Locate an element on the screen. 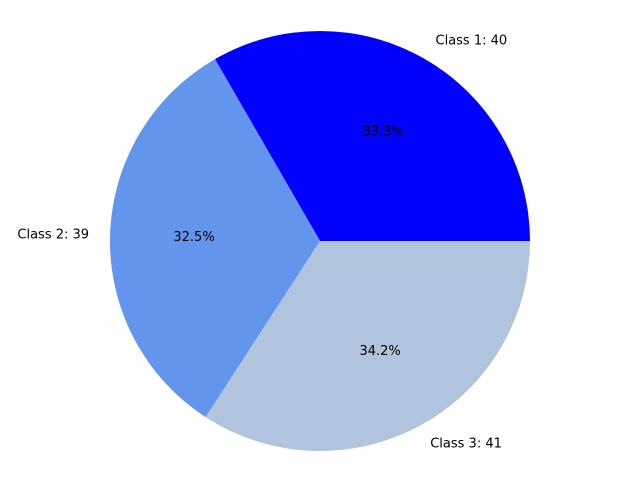 Image resolution: width=640 pixels, height=482 pixels. slice-label-1: Class 1: 40 is located at coordinates (472, 40).